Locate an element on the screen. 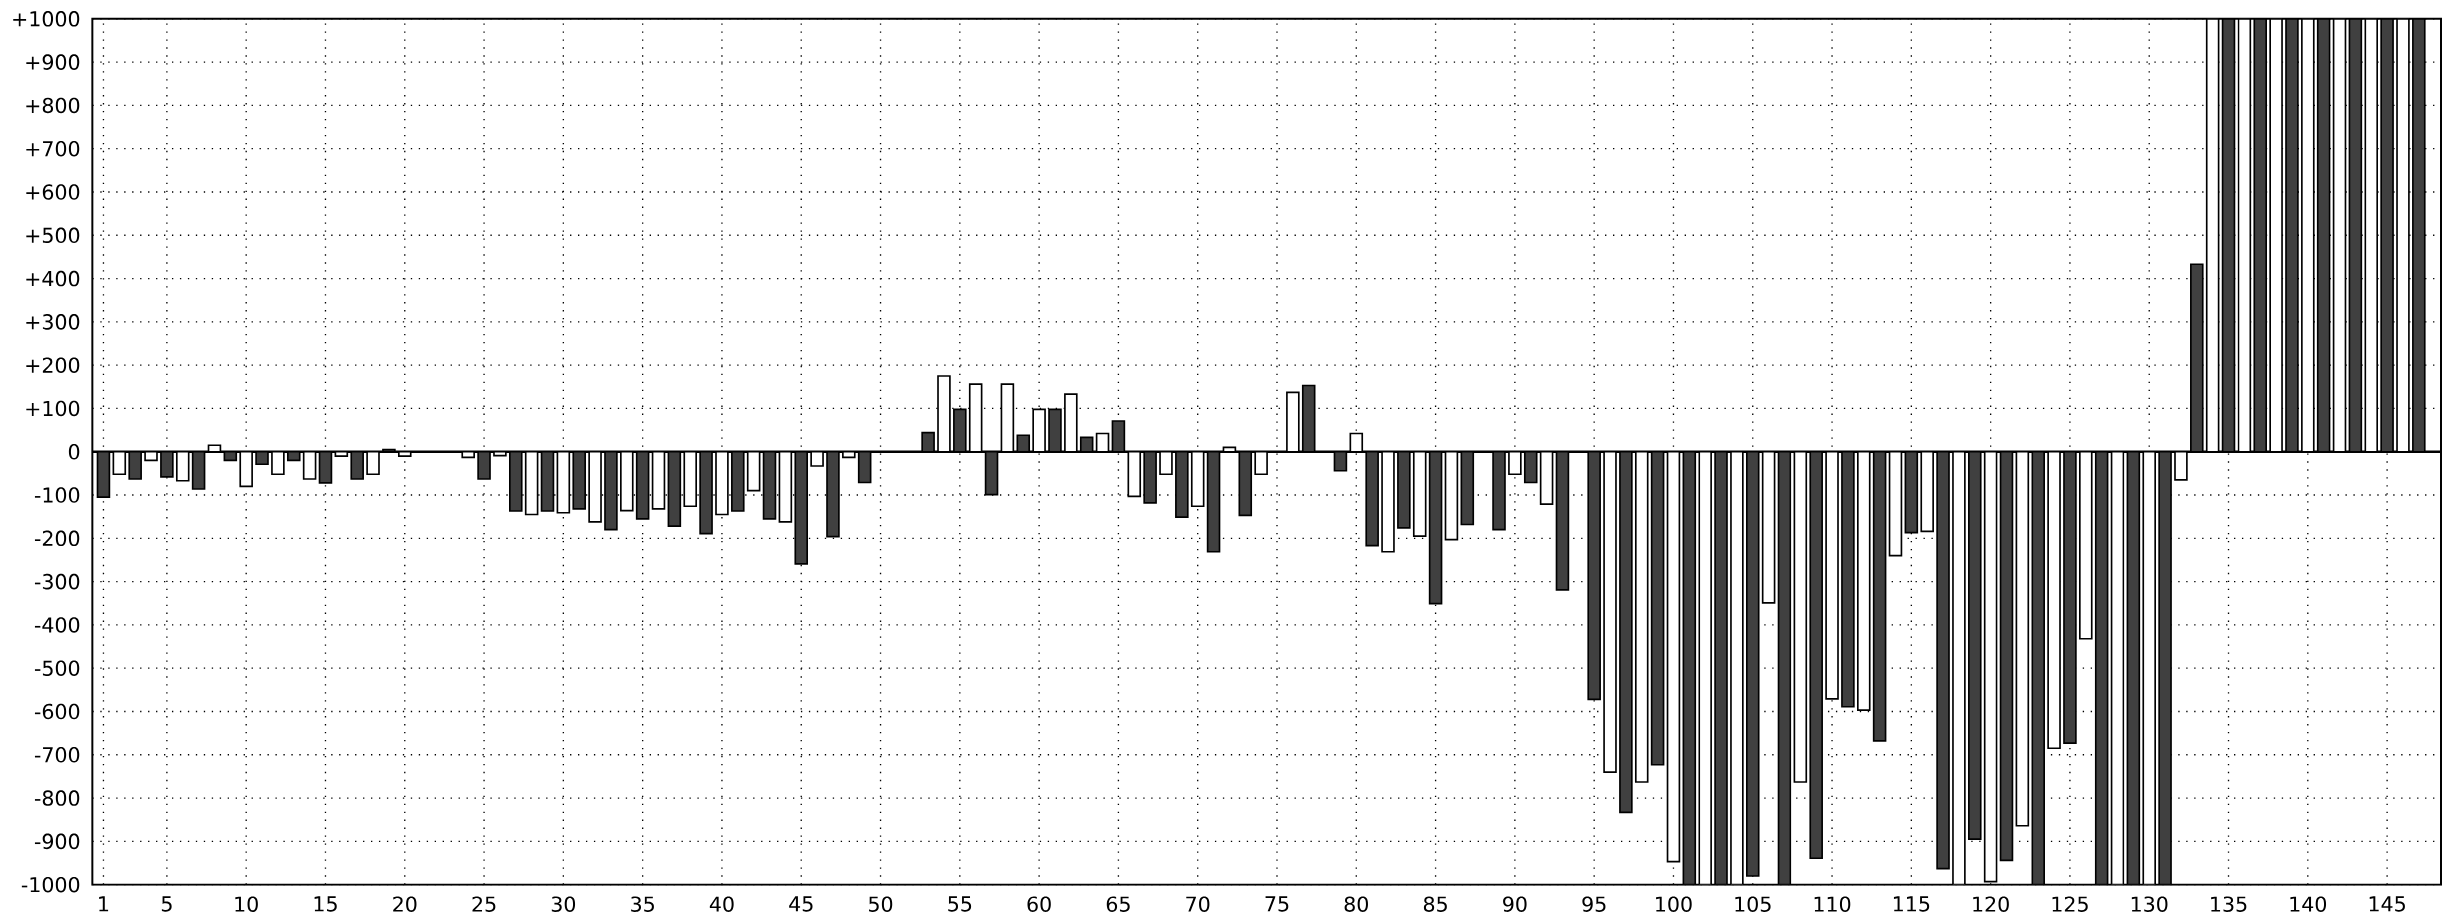  y-tick-label: -700 is located at coordinates (57, 755).